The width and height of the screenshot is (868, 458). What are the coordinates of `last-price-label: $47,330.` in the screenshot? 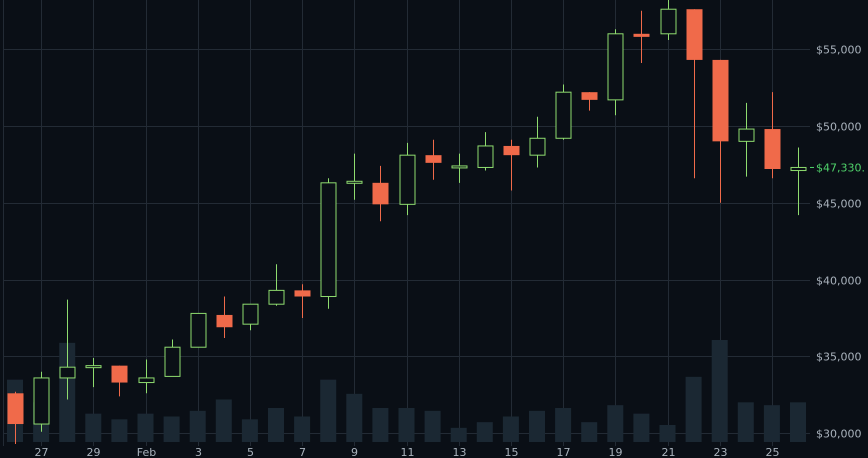 It's located at (840, 167).